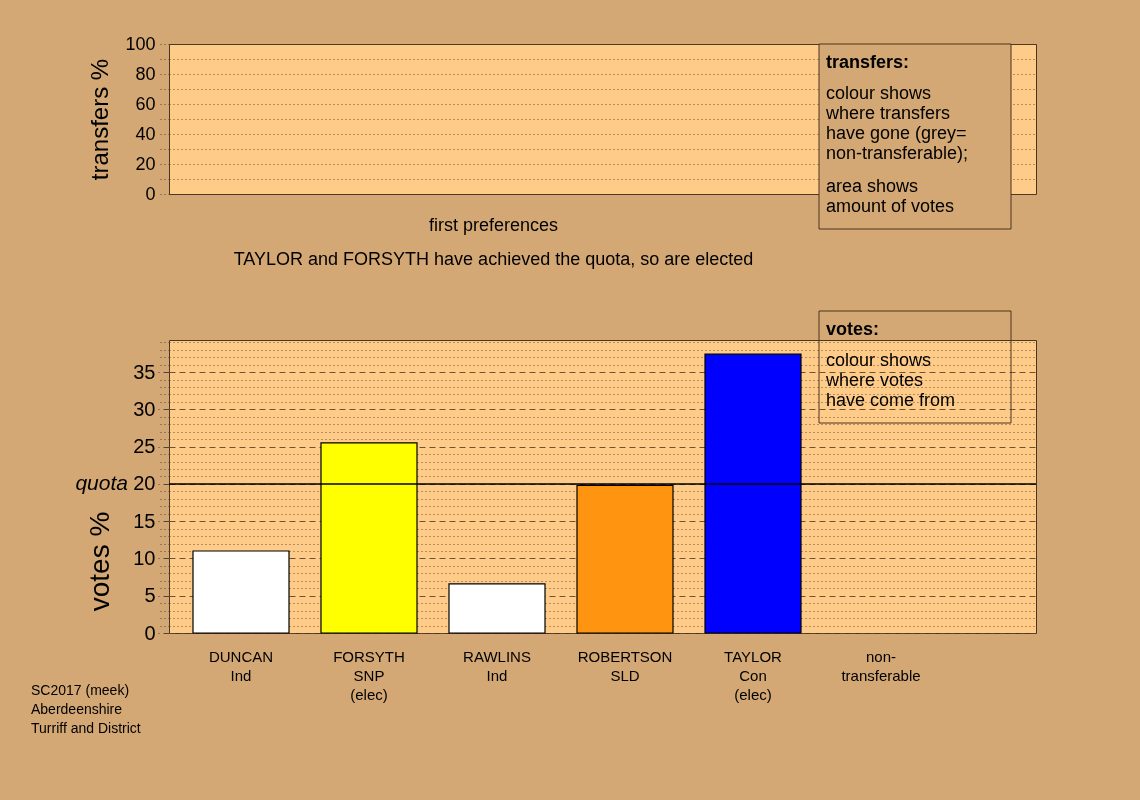 This screenshot has width=1140, height=800. Describe the element at coordinates (144, 371) in the screenshot. I see `y-tick-label: 35` at that location.